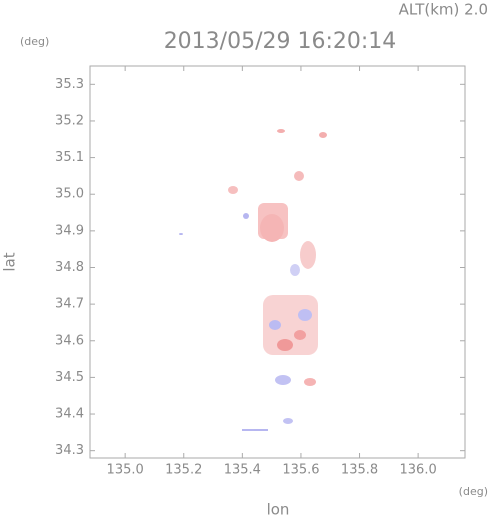  I want to click on y-tick-label: 34.3, so click(69, 450).